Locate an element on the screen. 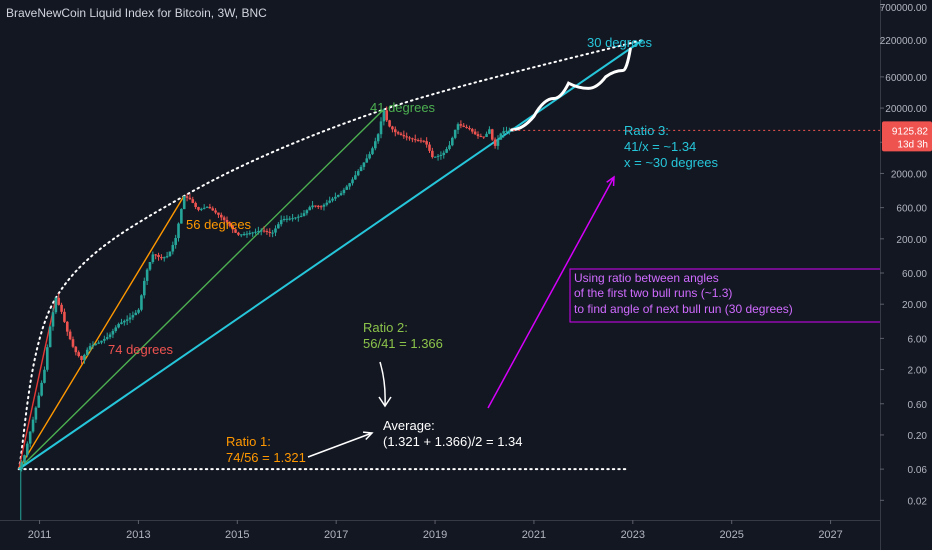 This screenshot has height=550, width=932. y-tick-label: 0.02 is located at coordinates (918, 501).